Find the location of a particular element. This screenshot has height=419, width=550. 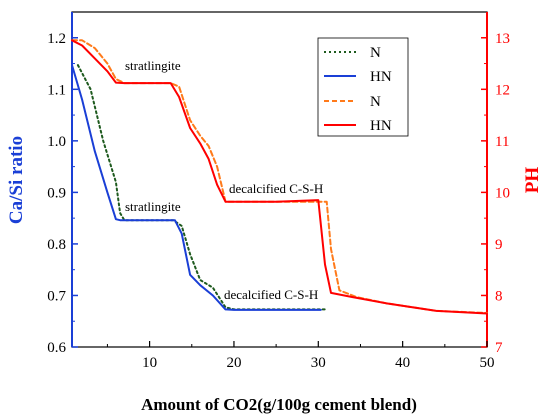

bottom-tick-label: 30 is located at coordinates (318, 363).